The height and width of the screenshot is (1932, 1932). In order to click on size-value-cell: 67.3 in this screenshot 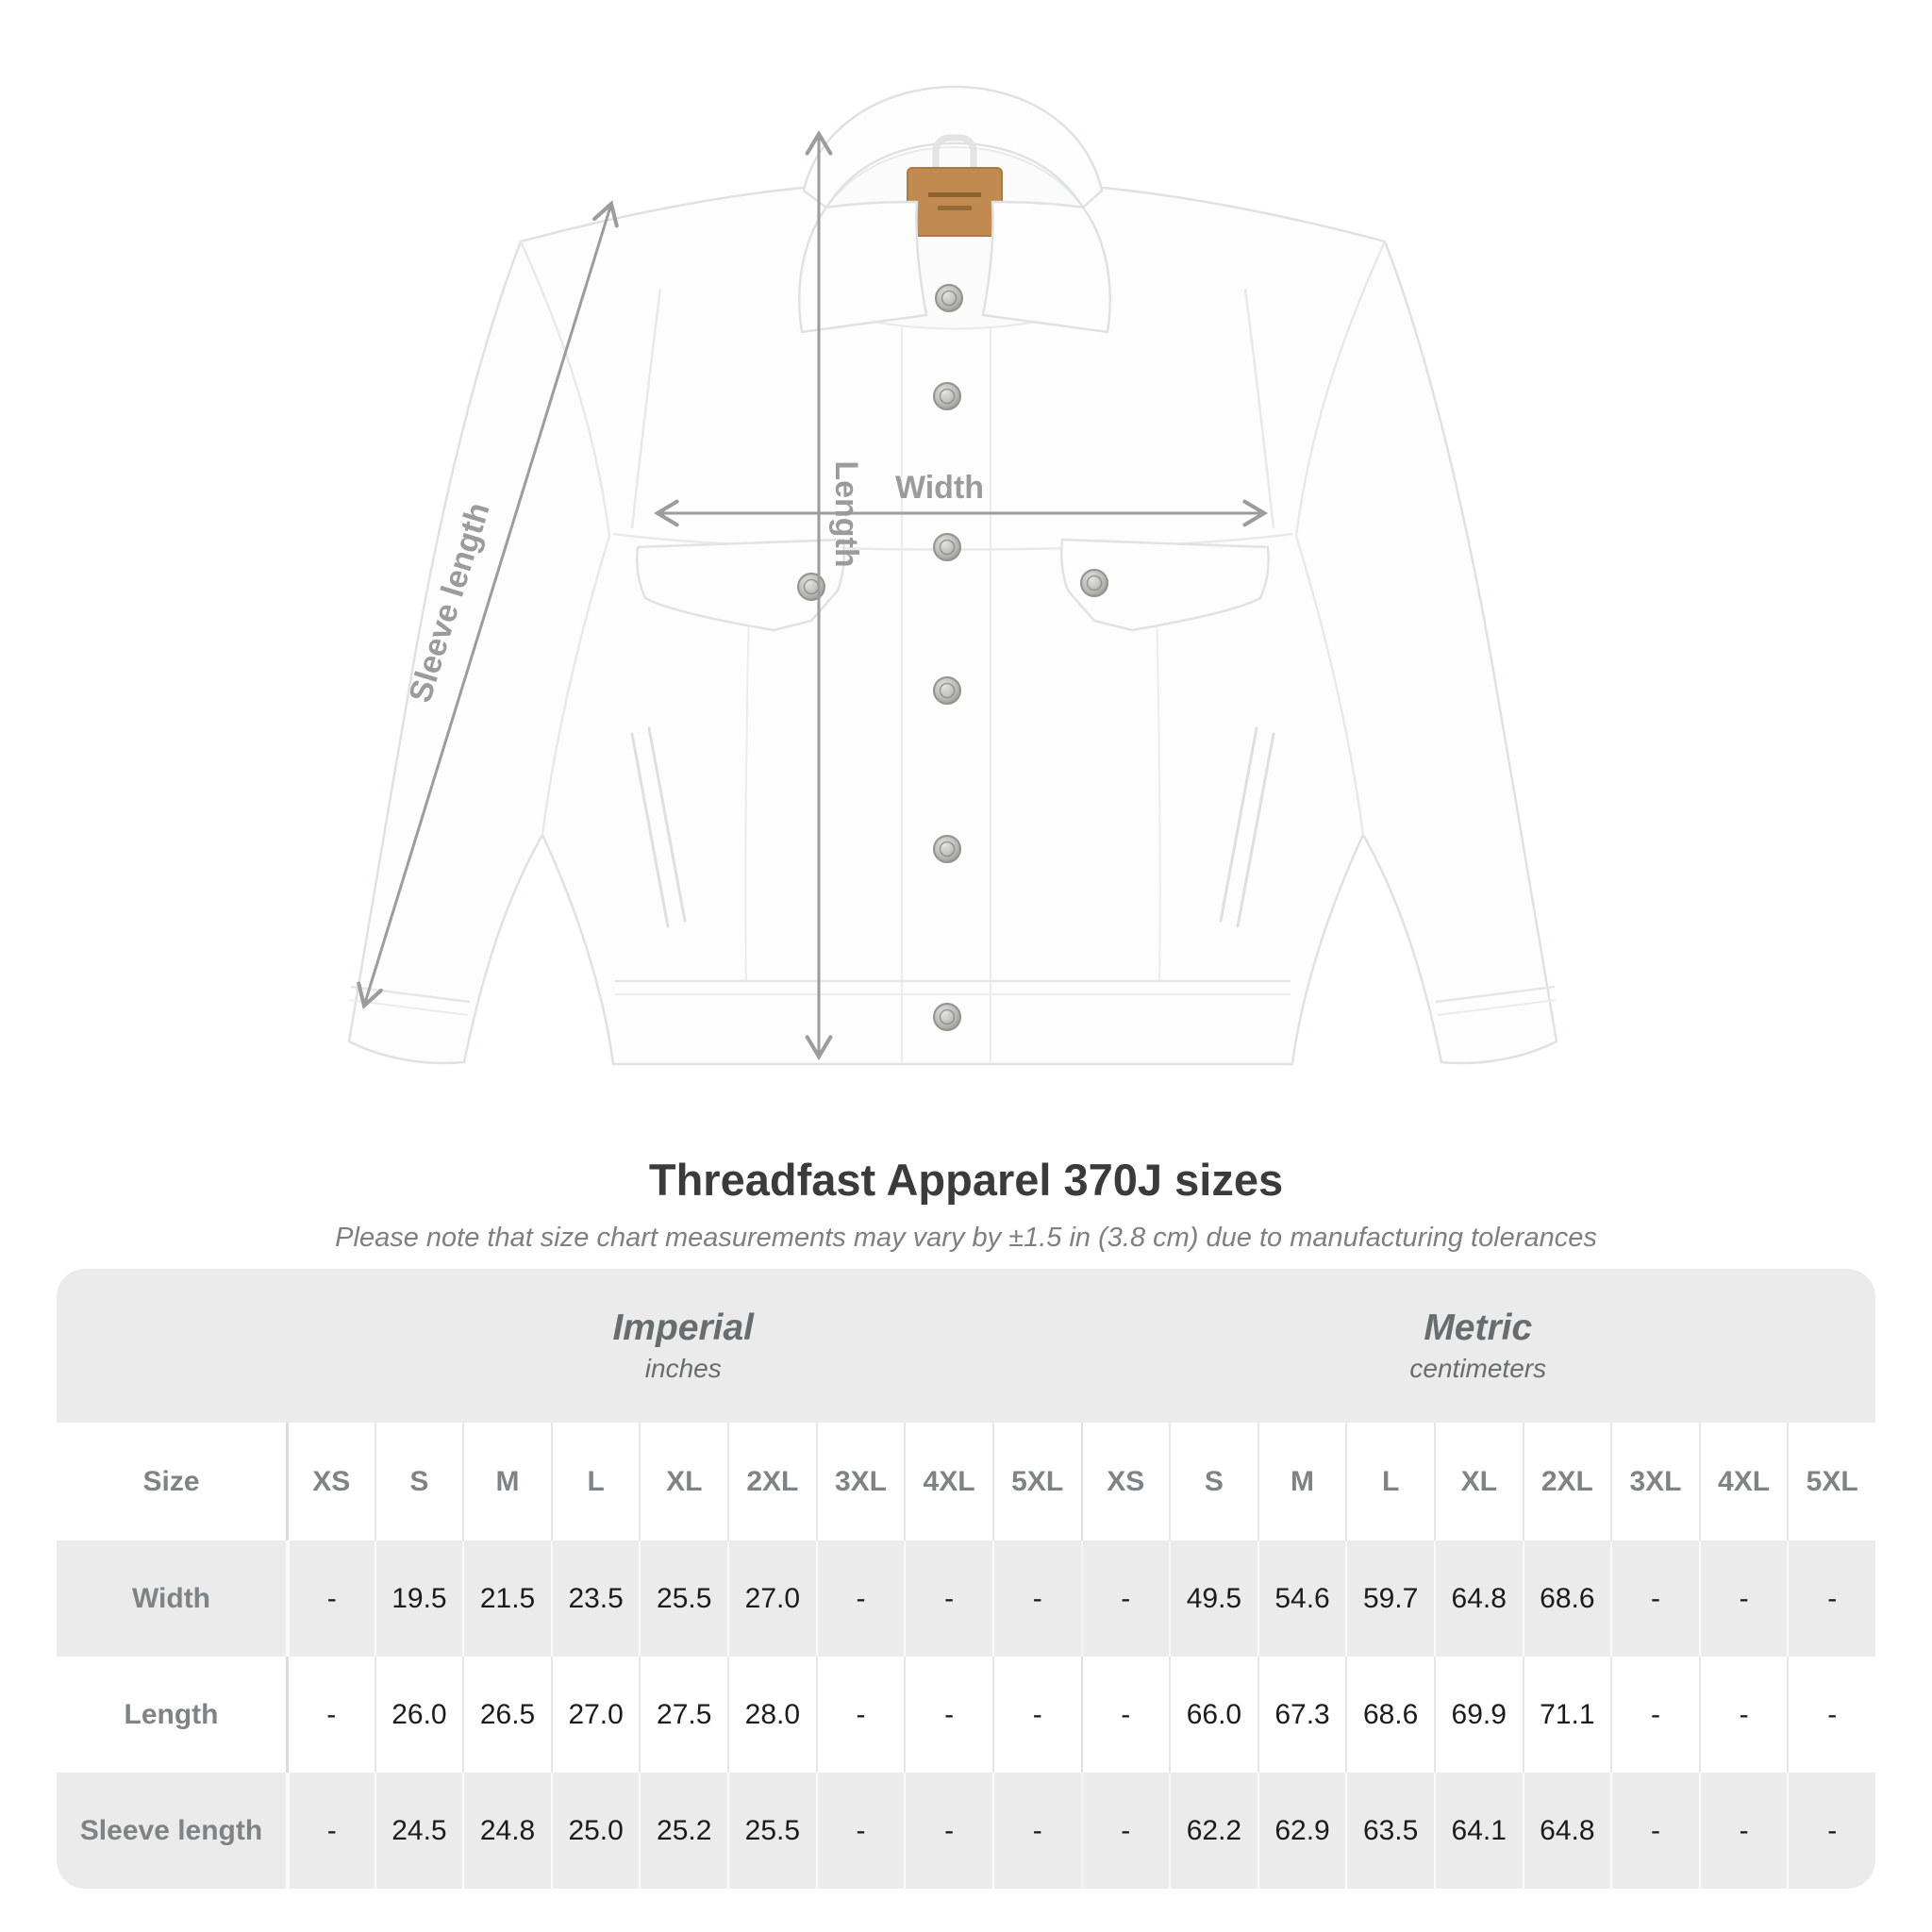, I will do `click(1302, 1715)`.